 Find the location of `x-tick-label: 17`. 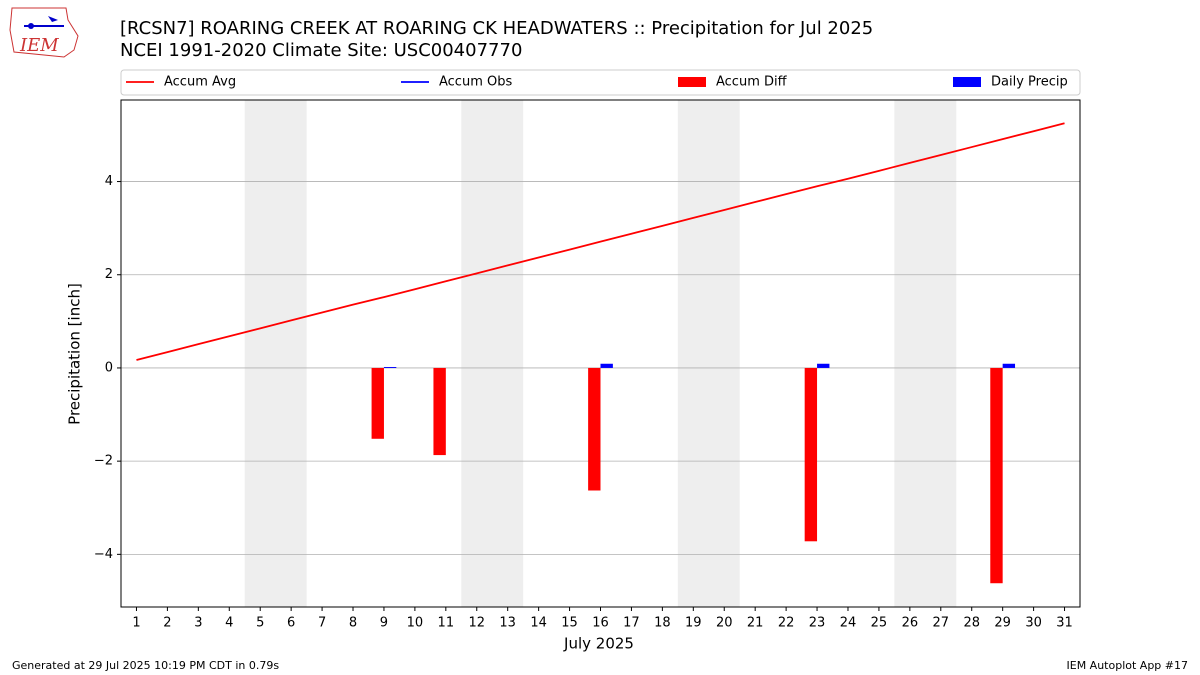

x-tick-label: 17 is located at coordinates (631, 623).